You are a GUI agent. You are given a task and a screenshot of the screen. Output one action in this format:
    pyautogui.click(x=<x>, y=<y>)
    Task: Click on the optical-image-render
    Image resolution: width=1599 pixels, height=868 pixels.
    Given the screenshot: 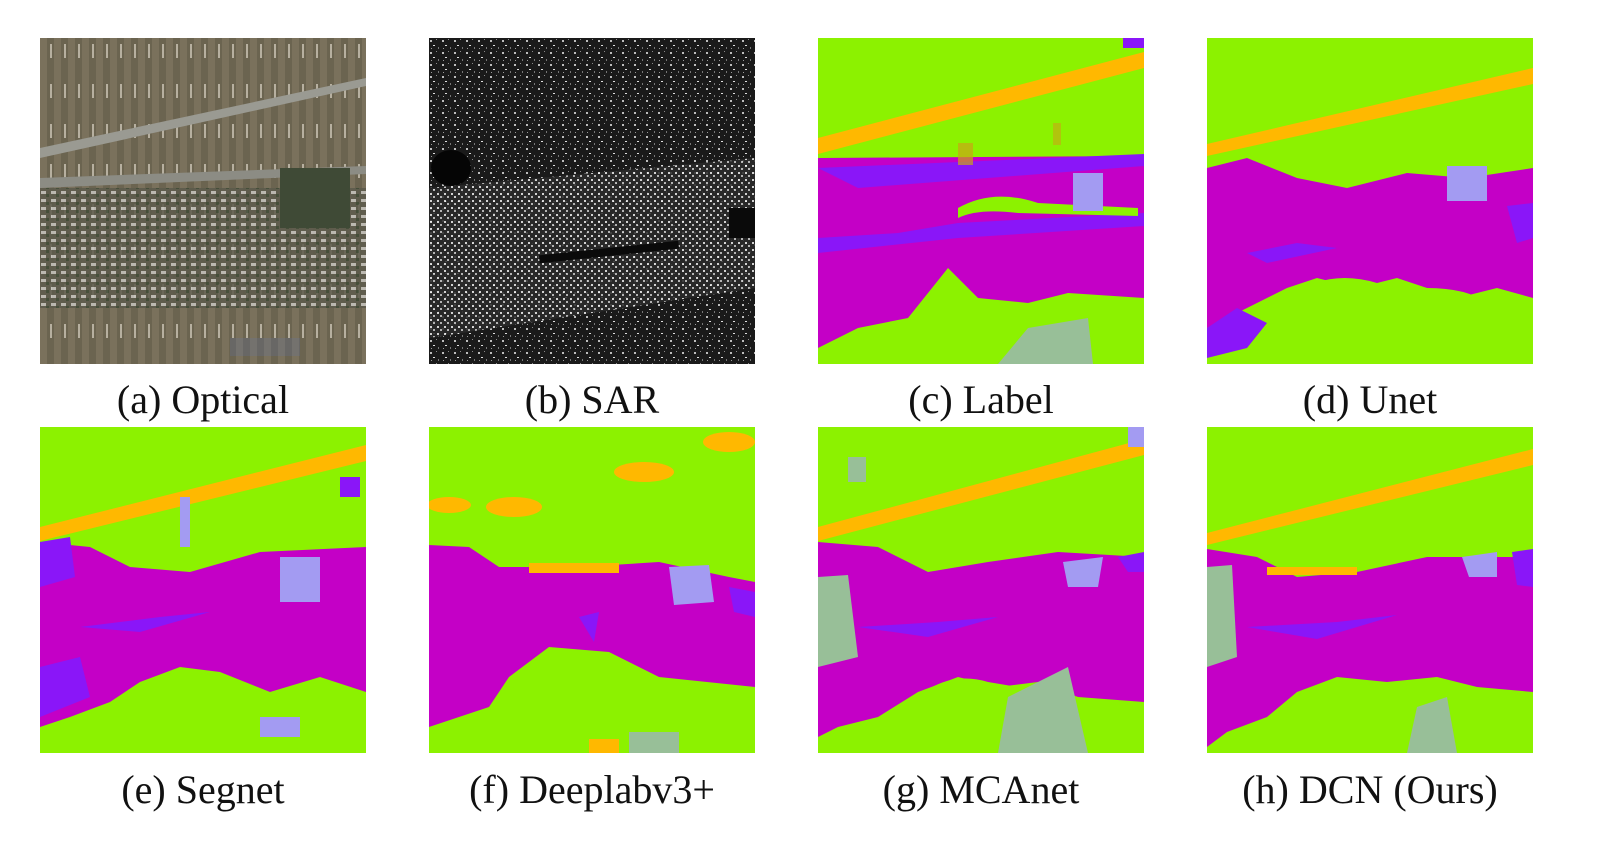 What is the action you would take?
    pyautogui.click(x=203, y=201)
    